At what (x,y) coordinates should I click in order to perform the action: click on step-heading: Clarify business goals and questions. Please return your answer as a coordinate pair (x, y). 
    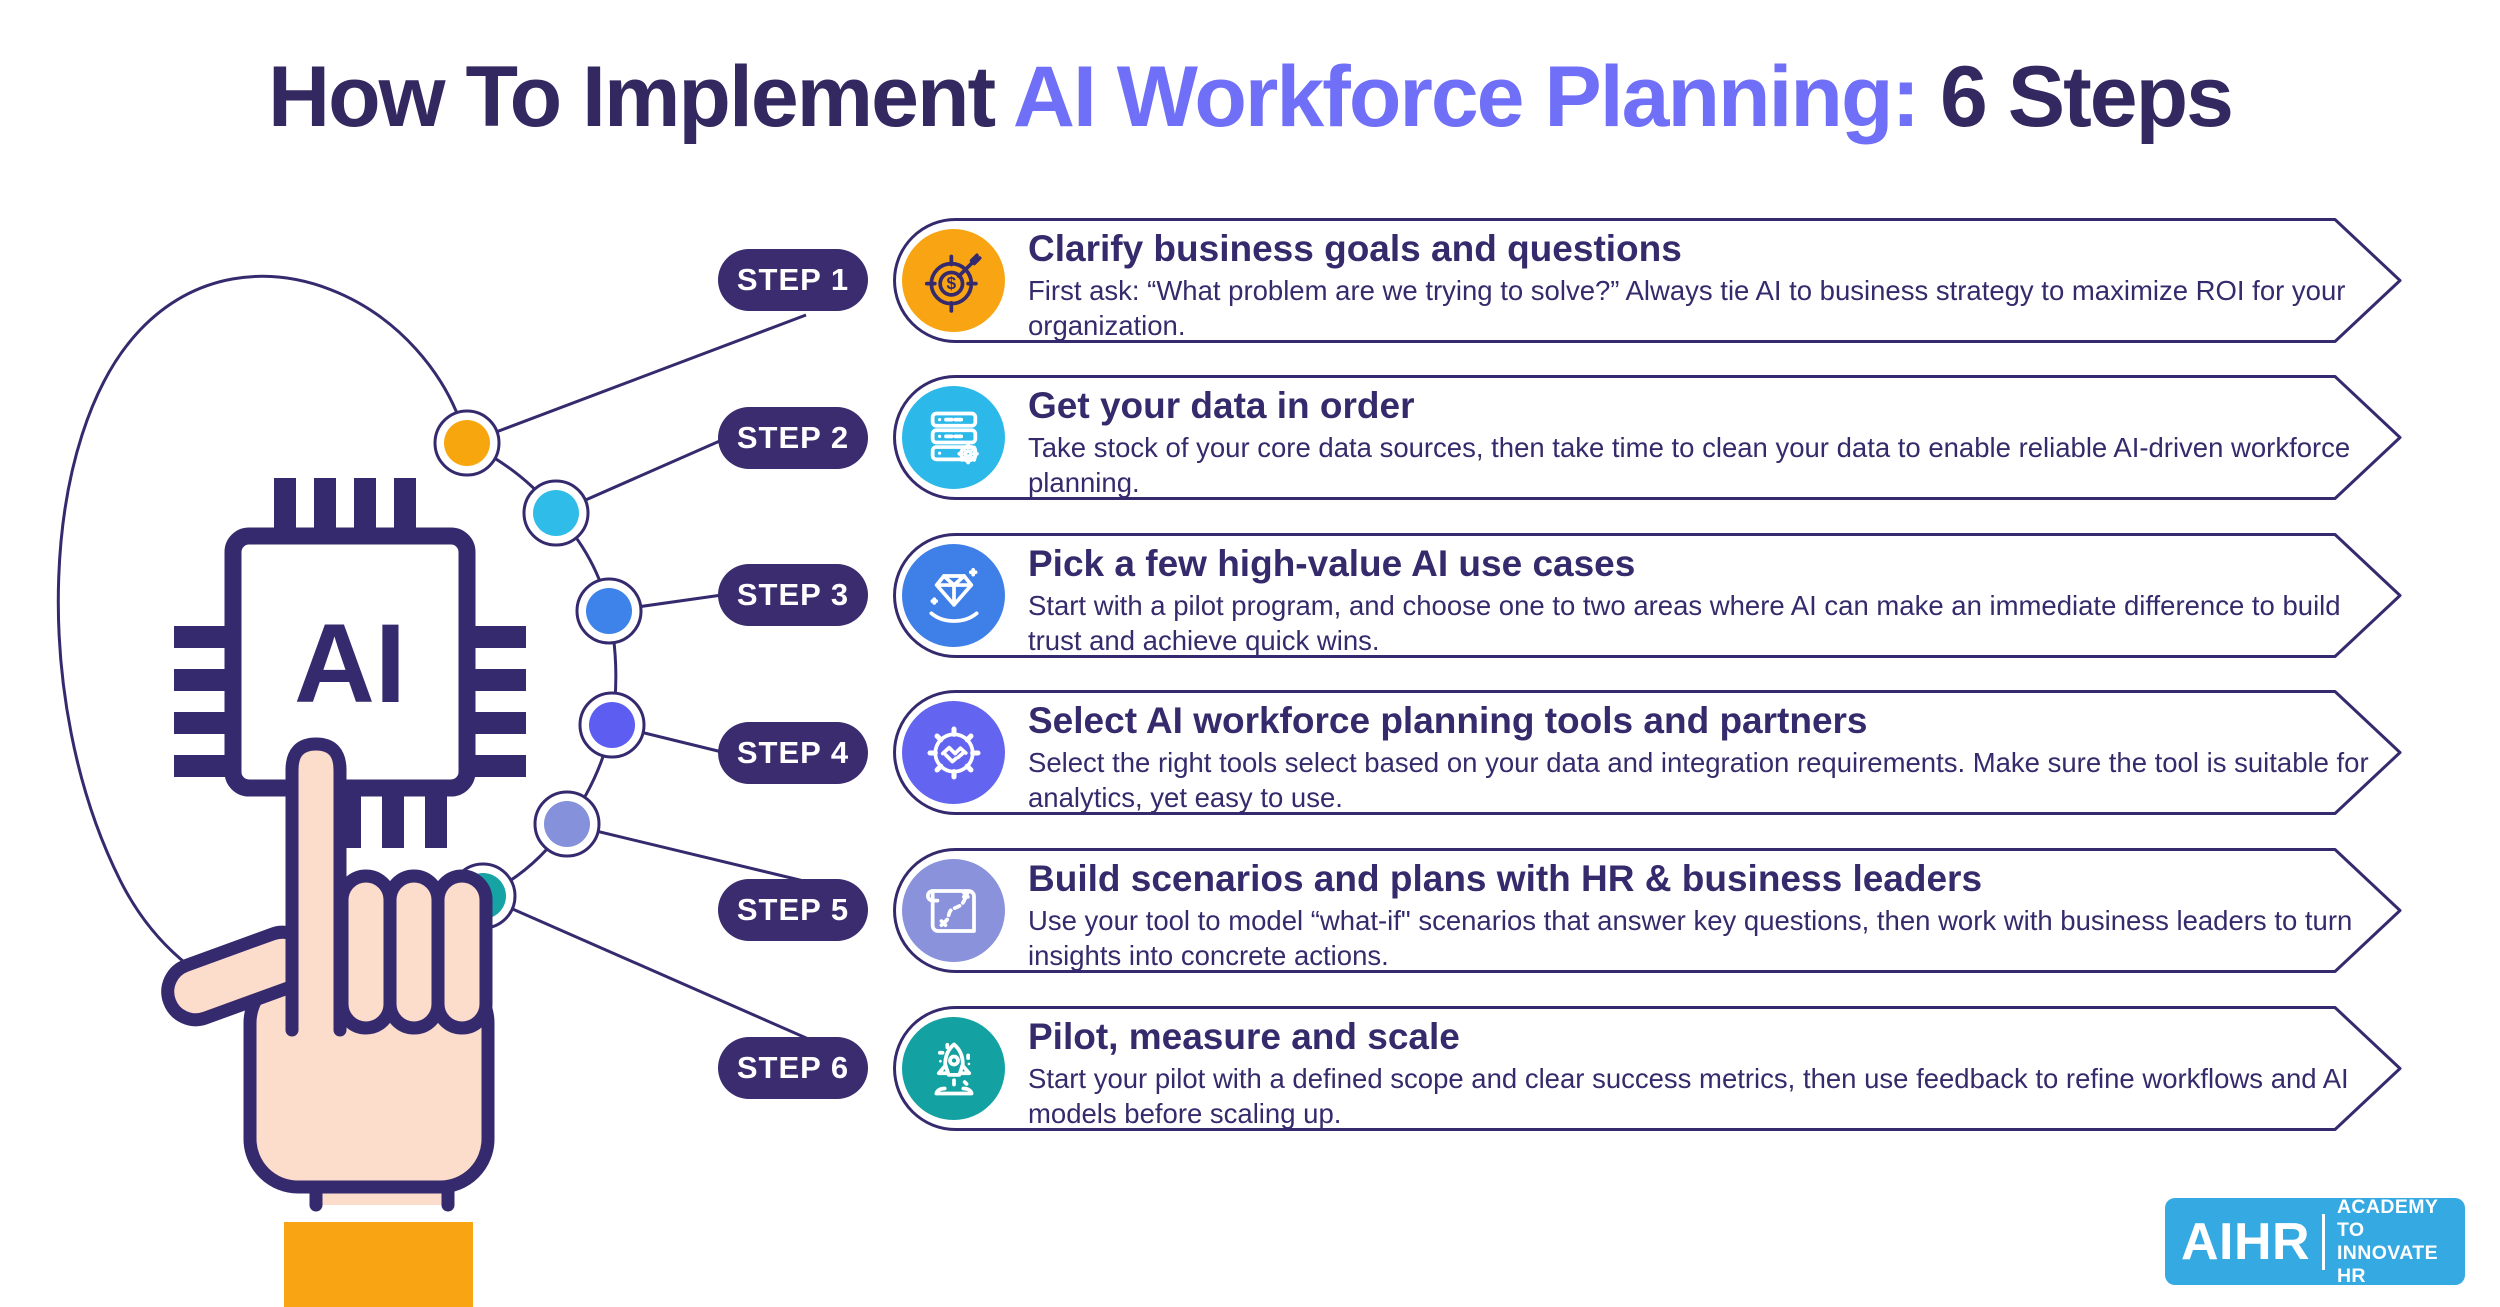
    Looking at the image, I should click on (1355, 248).